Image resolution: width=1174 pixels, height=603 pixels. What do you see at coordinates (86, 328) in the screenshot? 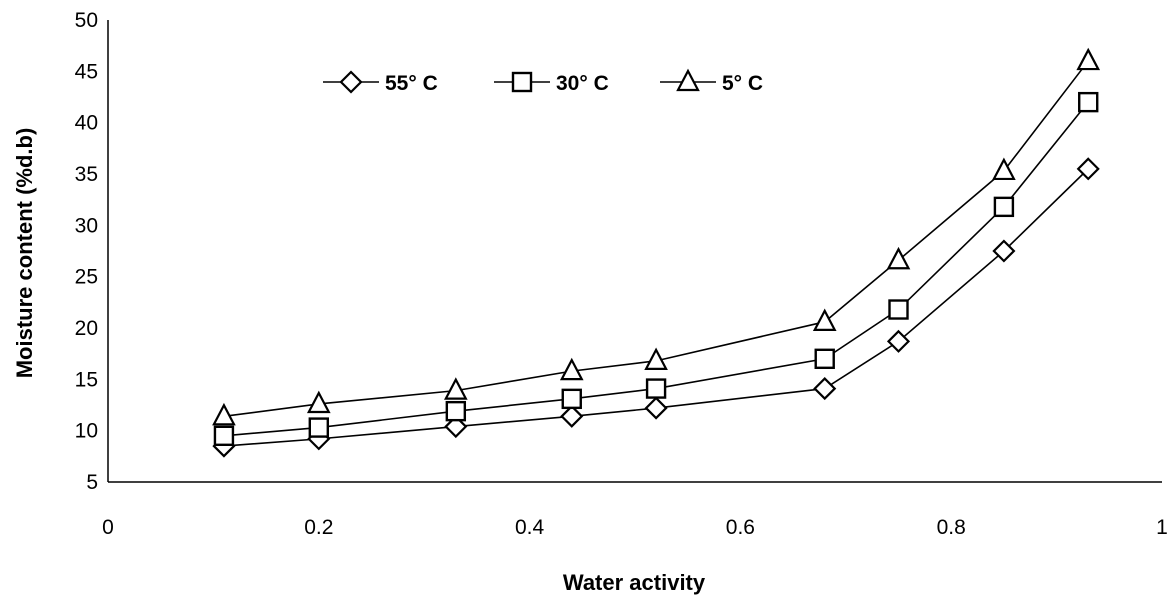
I see `y-tick-label: 20` at bounding box center [86, 328].